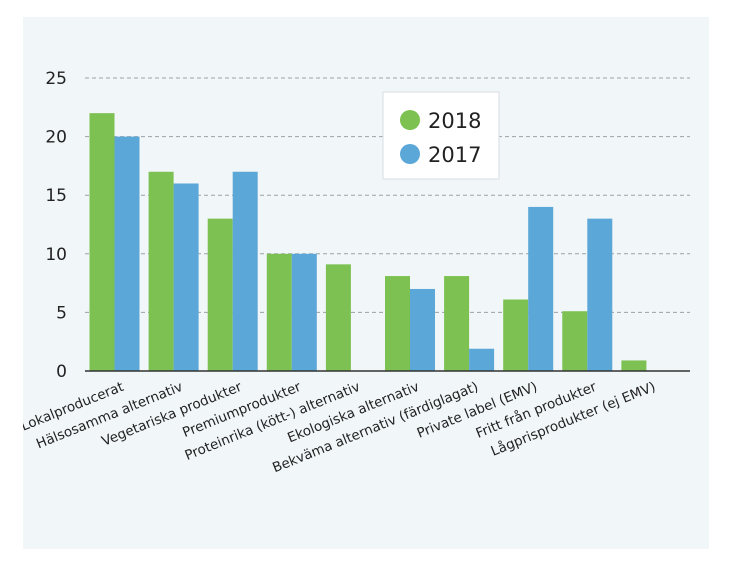 The image size is (734, 567). I want to click on legend-label-2018: 2018, so click(454, 121).